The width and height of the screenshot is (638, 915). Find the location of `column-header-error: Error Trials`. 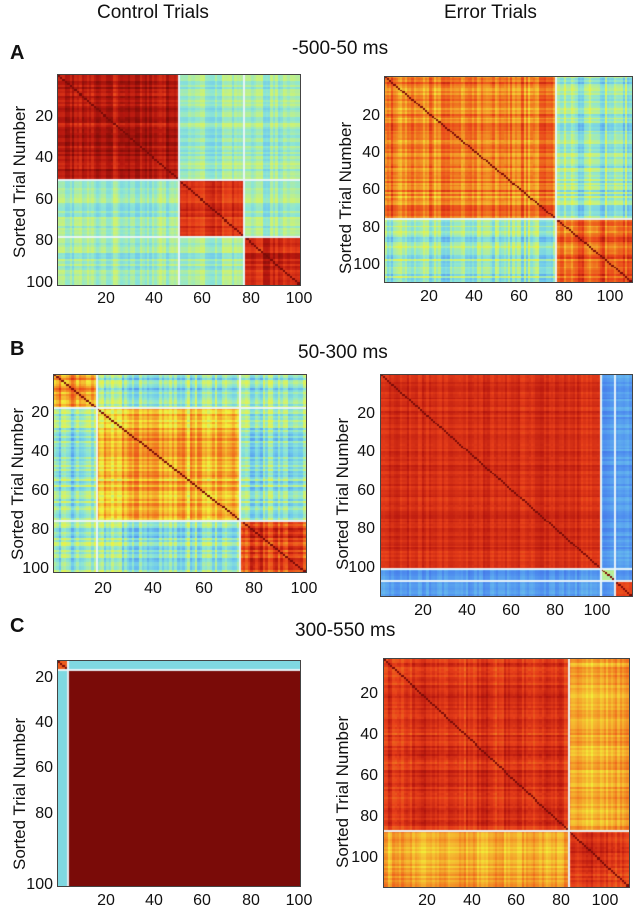

column-header-error: Error Trials is located at coordinates (490, 12).